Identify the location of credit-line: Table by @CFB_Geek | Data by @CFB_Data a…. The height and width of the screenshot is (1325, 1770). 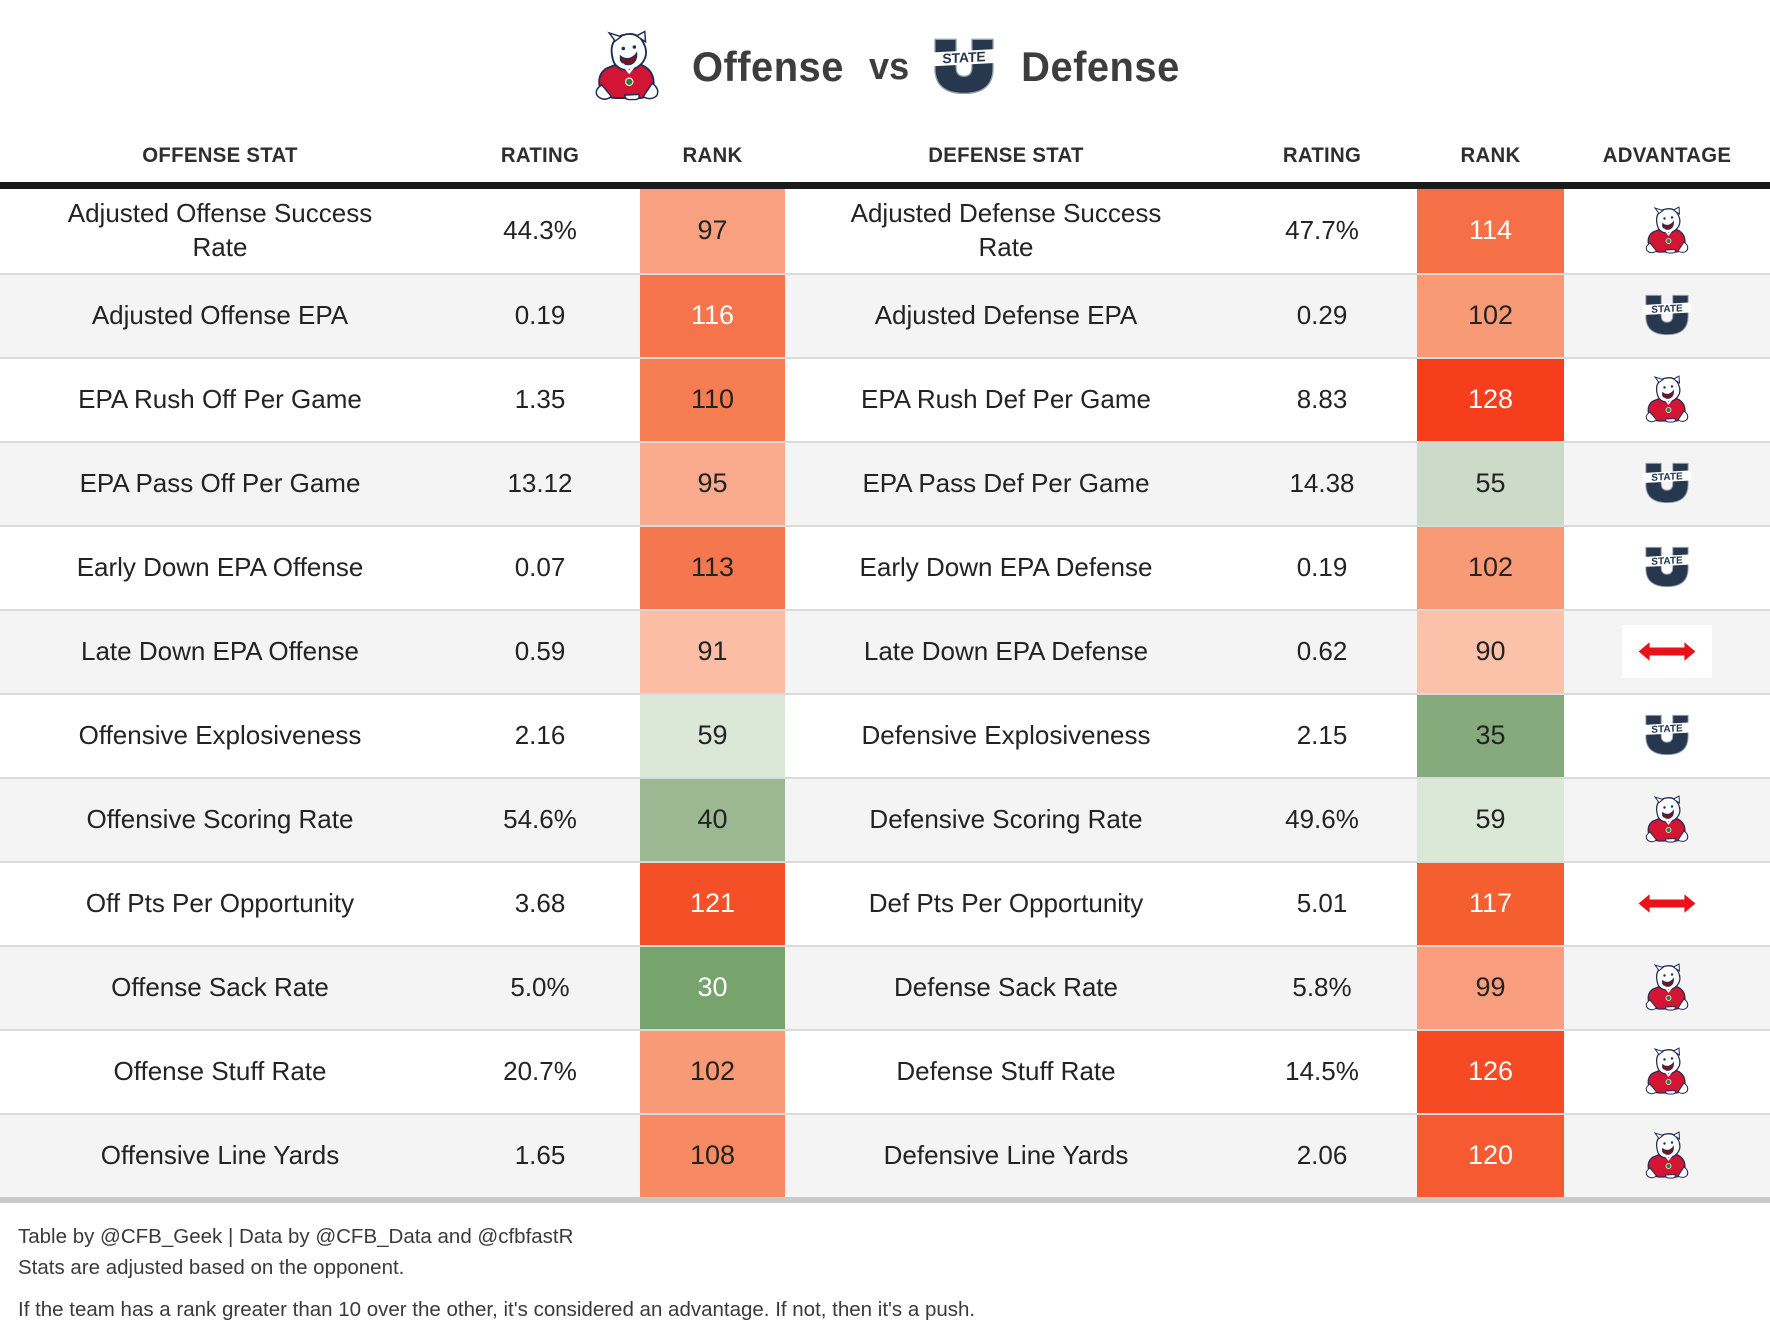
(296, 1236).